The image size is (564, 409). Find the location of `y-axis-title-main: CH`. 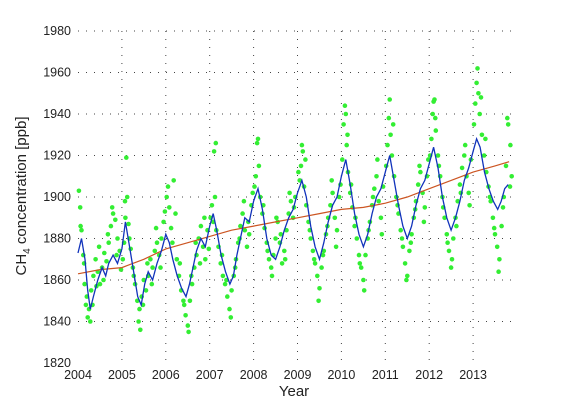

y-axis-title-main: CH is located at coordinates (21, 265).